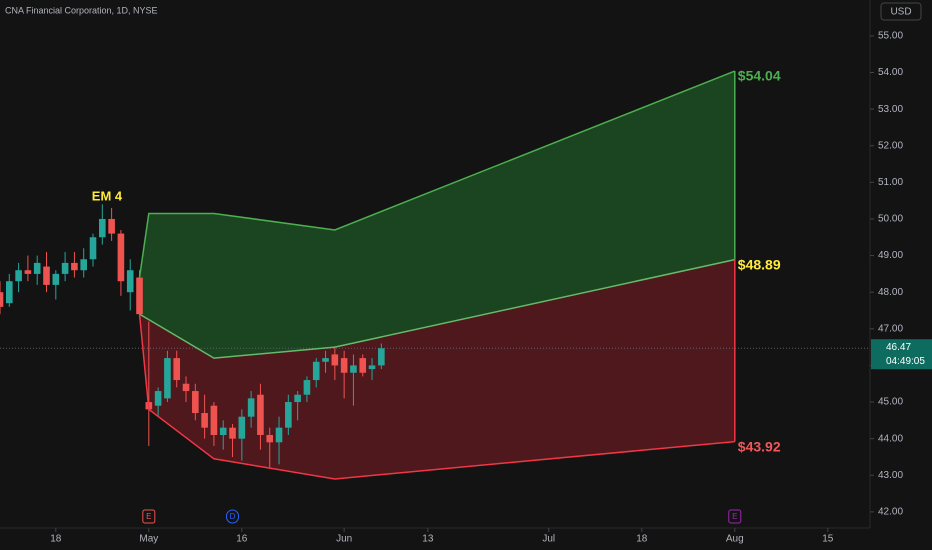 Image resolution: width=932 pixels, height=550 pixels. I want to click on x-tick-label: Jul, so click(548, 539).